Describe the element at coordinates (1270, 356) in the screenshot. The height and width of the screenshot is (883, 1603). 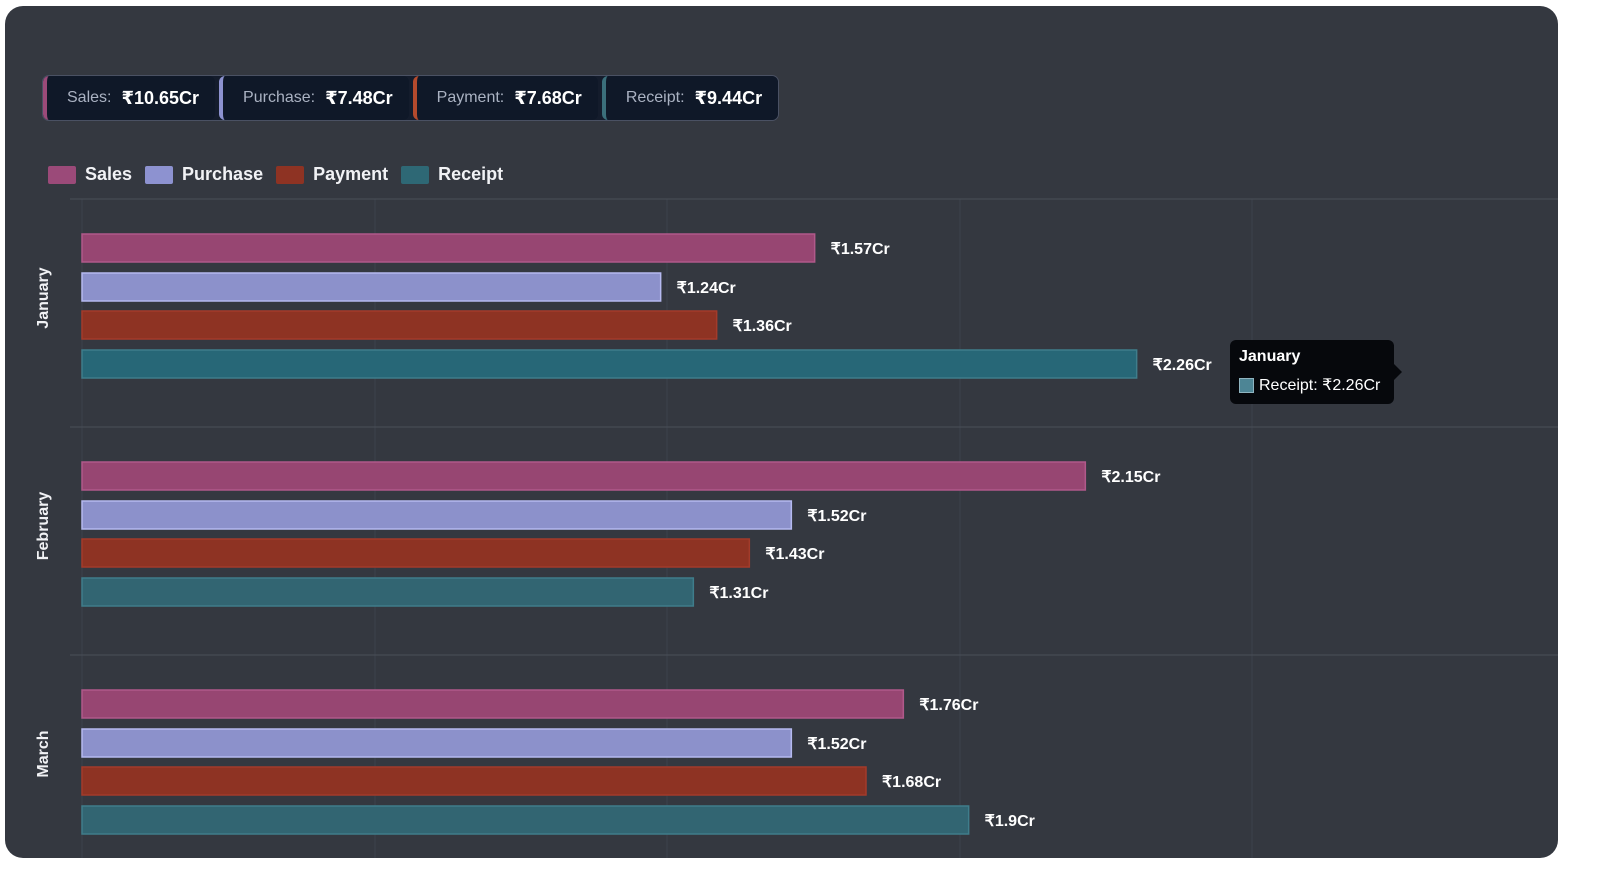
I see `tooltip-title: January` at that location.